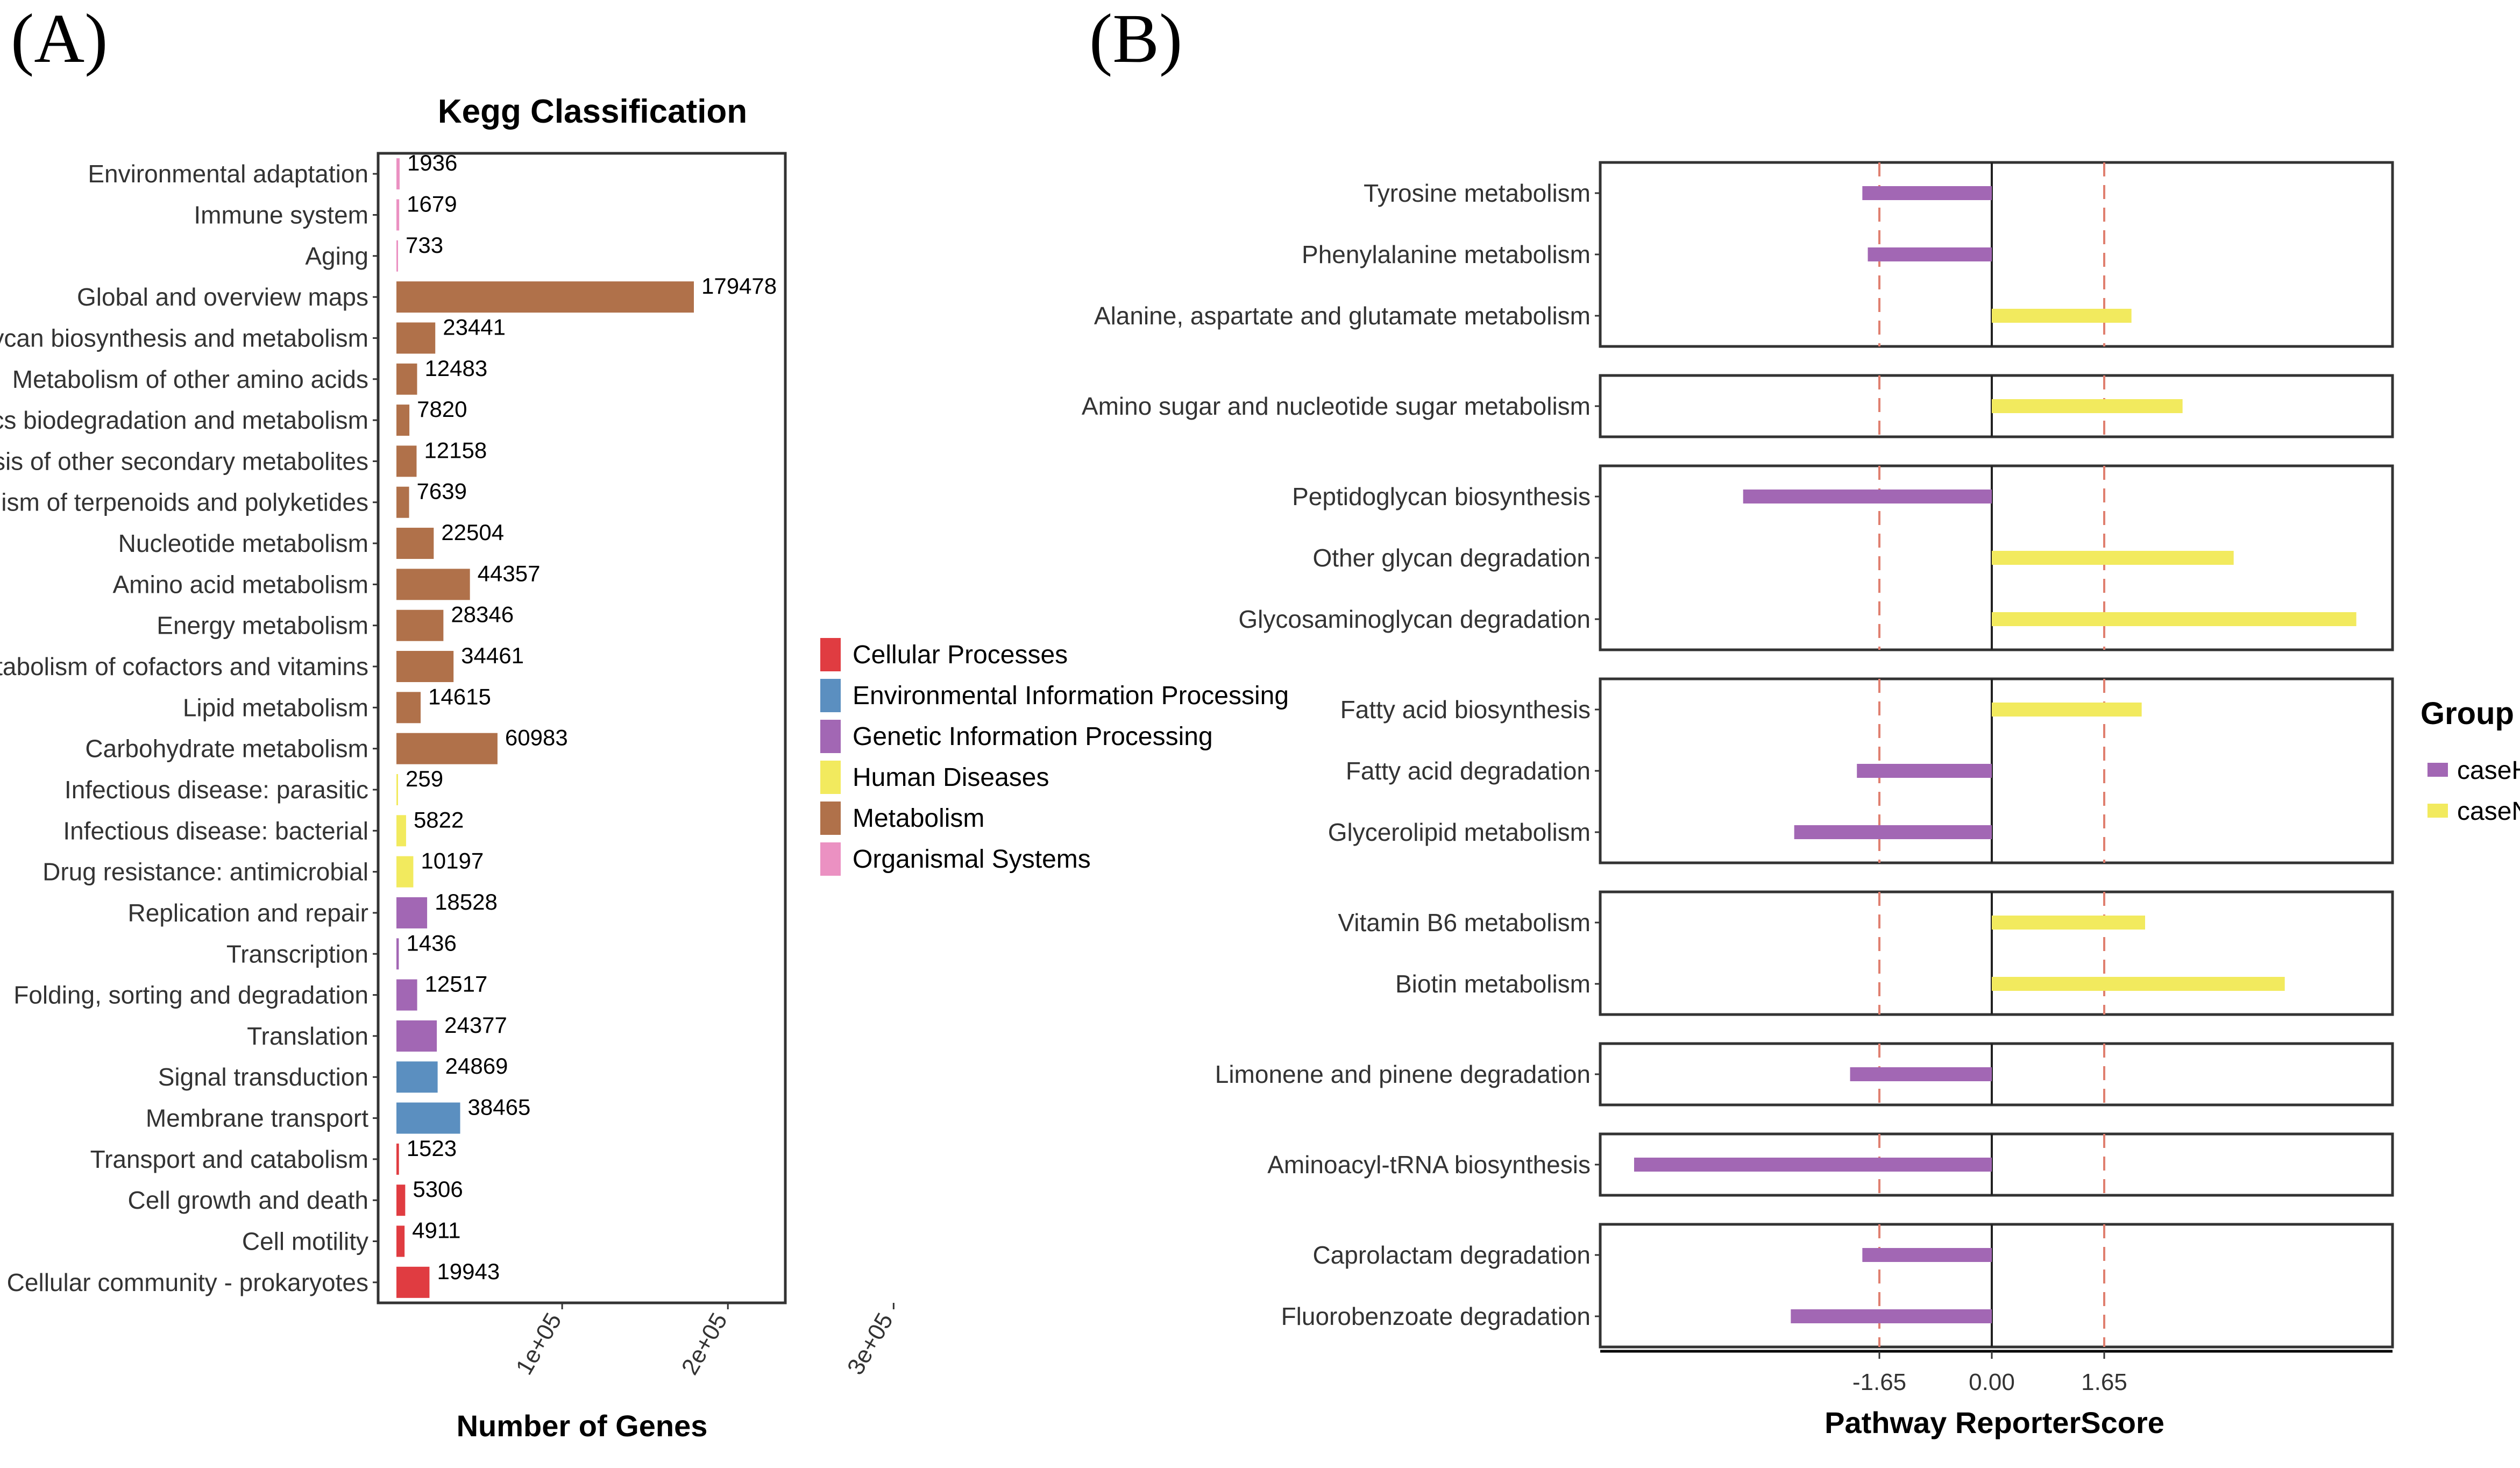 Image resolution: width=2520 pixels, height=1468 pixels. I want to click on value-label-immune-system: 1679, so click(432, 203).